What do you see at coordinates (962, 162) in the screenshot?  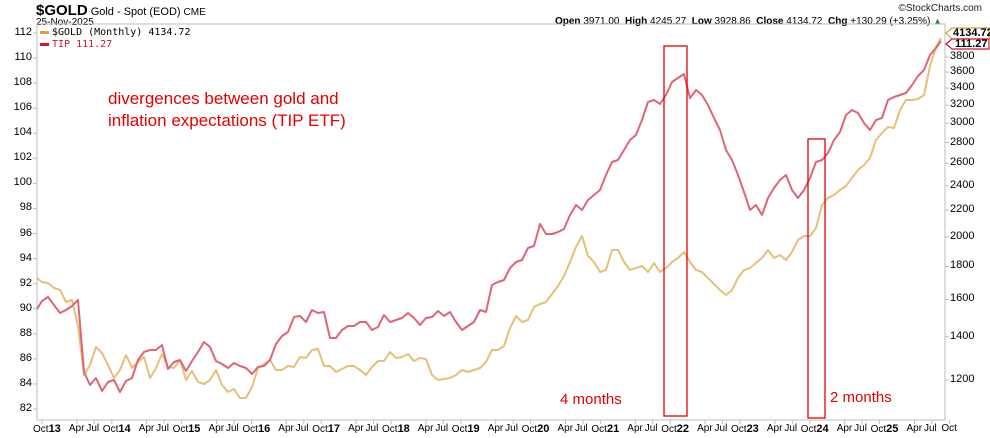 I see `right-axis-tick: 2600` at bounding box center [962, 162].